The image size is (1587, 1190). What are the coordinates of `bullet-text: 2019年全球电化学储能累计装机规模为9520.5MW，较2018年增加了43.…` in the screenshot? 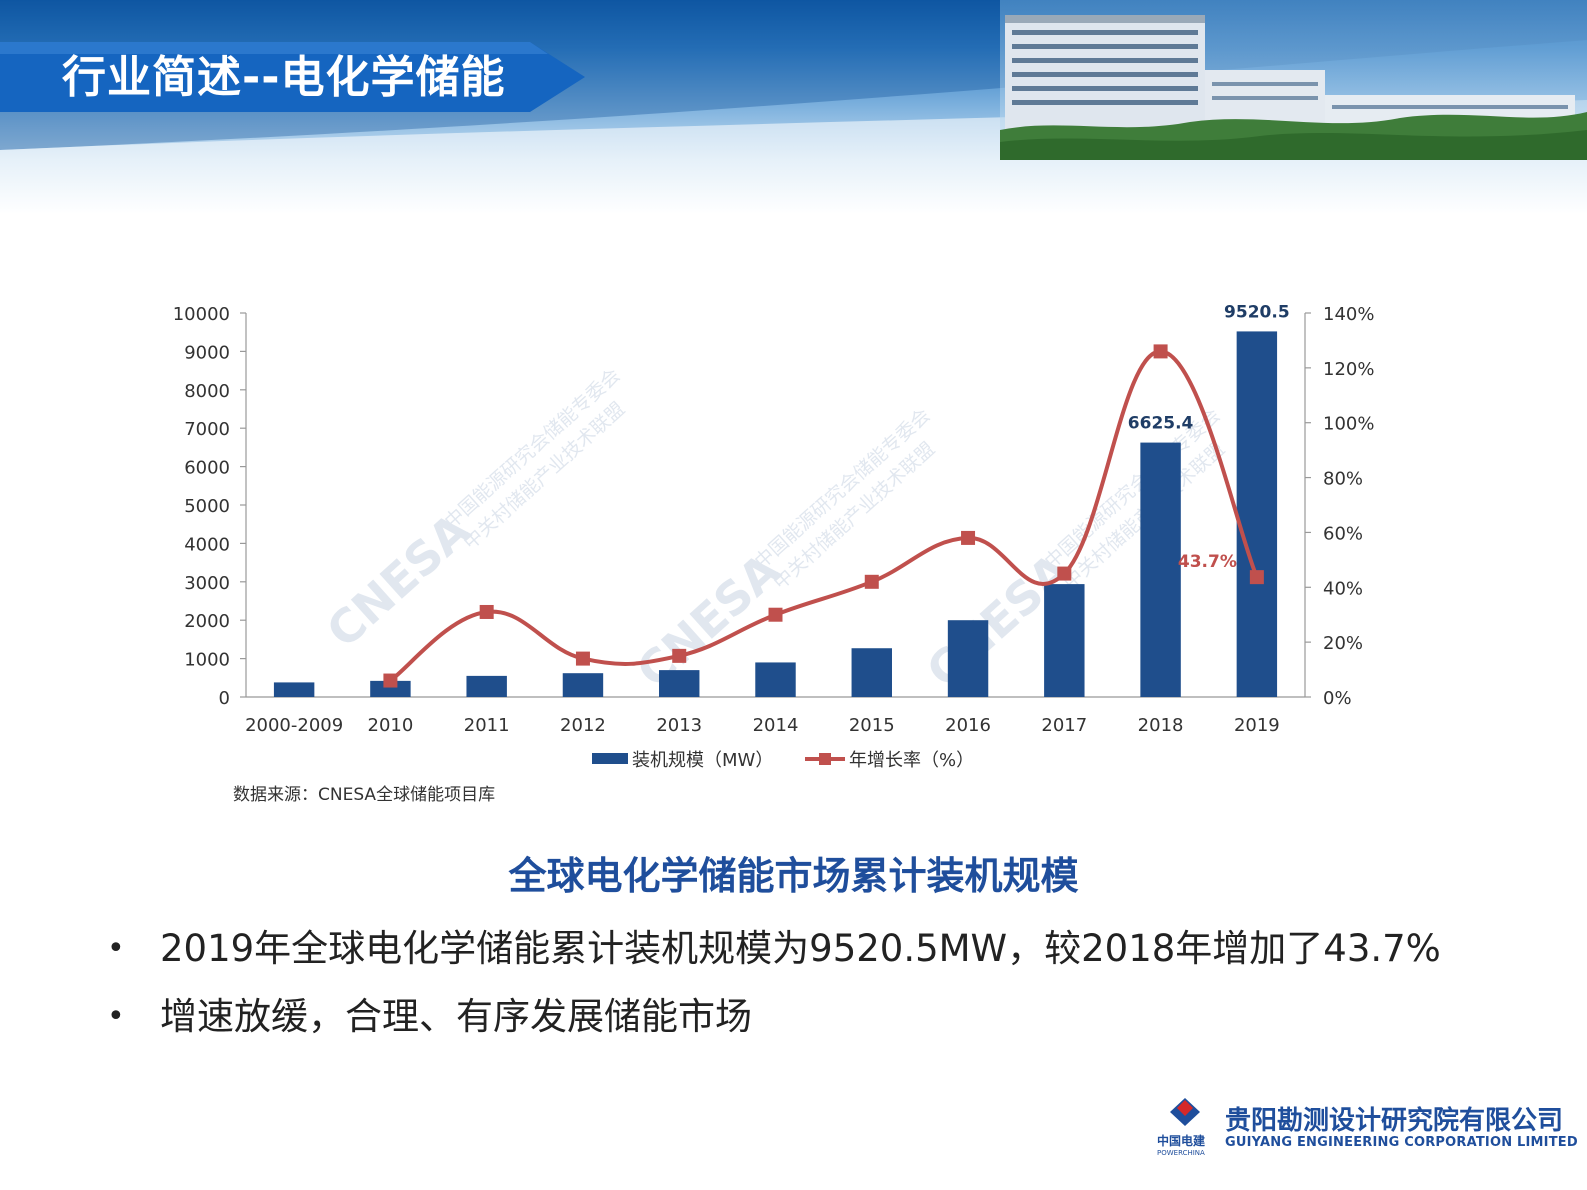 It's located at (800, 948).